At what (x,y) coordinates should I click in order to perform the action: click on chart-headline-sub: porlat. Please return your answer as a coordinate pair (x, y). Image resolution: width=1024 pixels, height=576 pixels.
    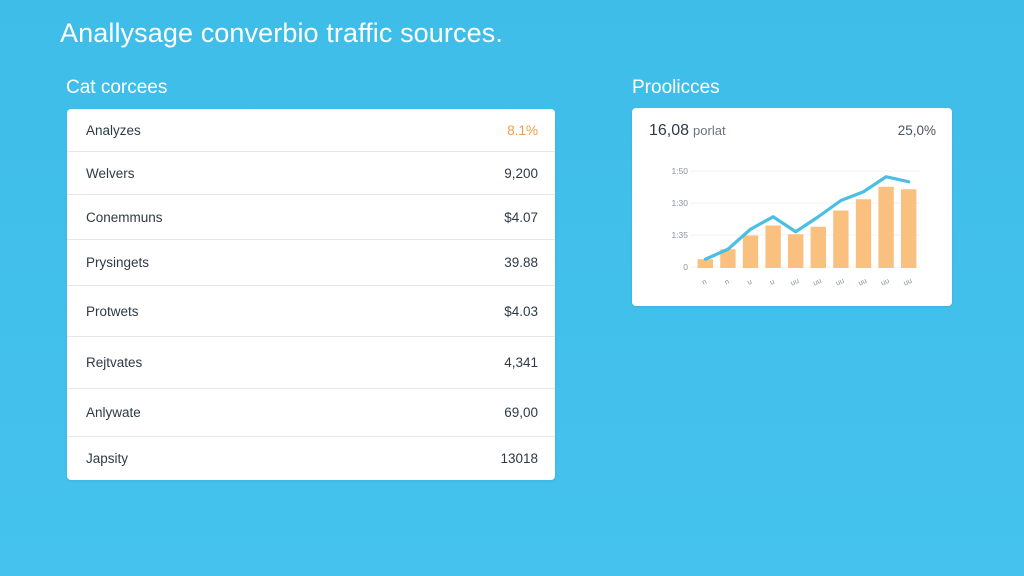
    Looking at the image, I should click on (709, 130).